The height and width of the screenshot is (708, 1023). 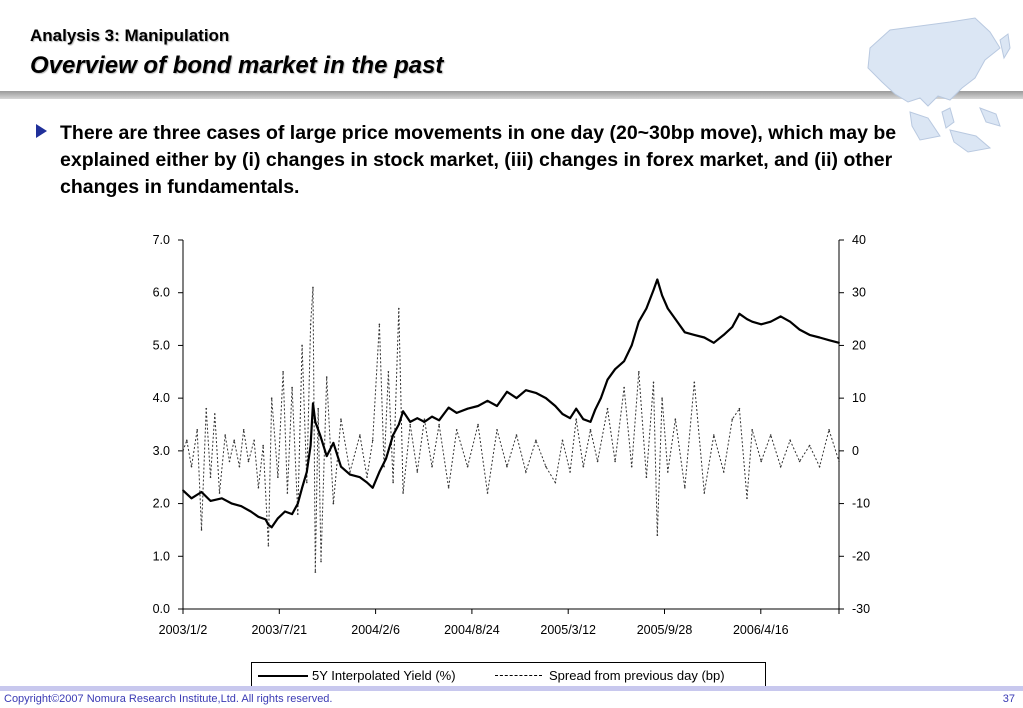 What do you see at coordinates (279, 630) in the screenshot?
I see `x-tick-label: 2003/7/21` at bounding box center [279, 630].